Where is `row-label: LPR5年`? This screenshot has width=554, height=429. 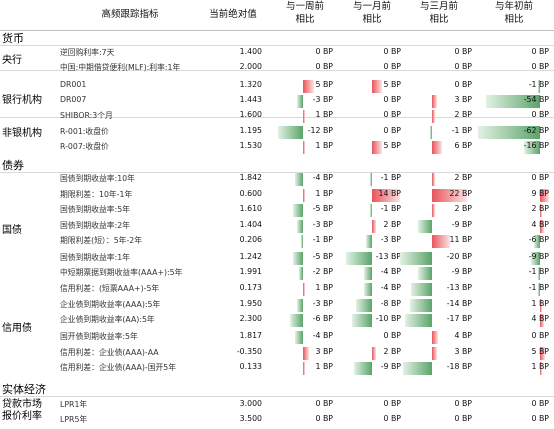 row-label: LPR5年 is located at coordinates (74, 419).